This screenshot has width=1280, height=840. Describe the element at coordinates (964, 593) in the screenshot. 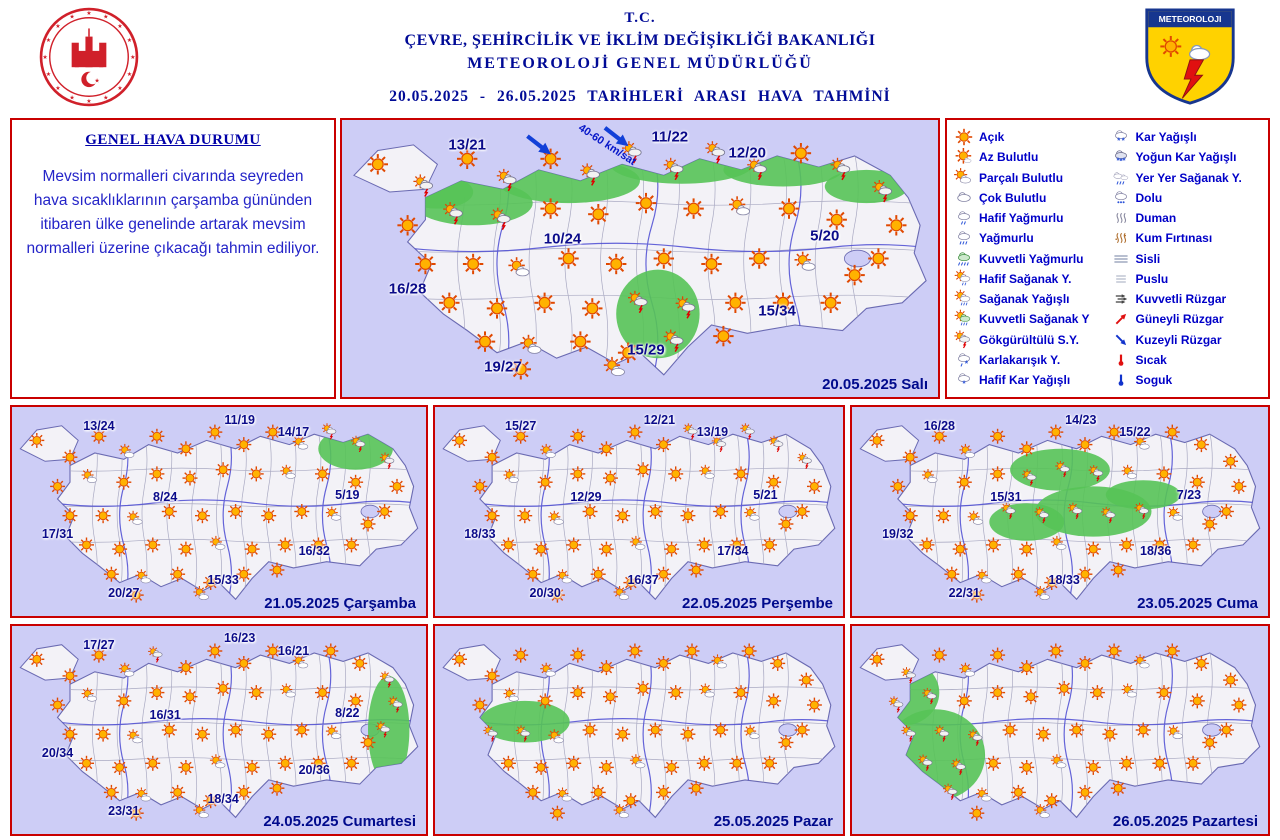

I see `temperature-label: 22/31` at that location.